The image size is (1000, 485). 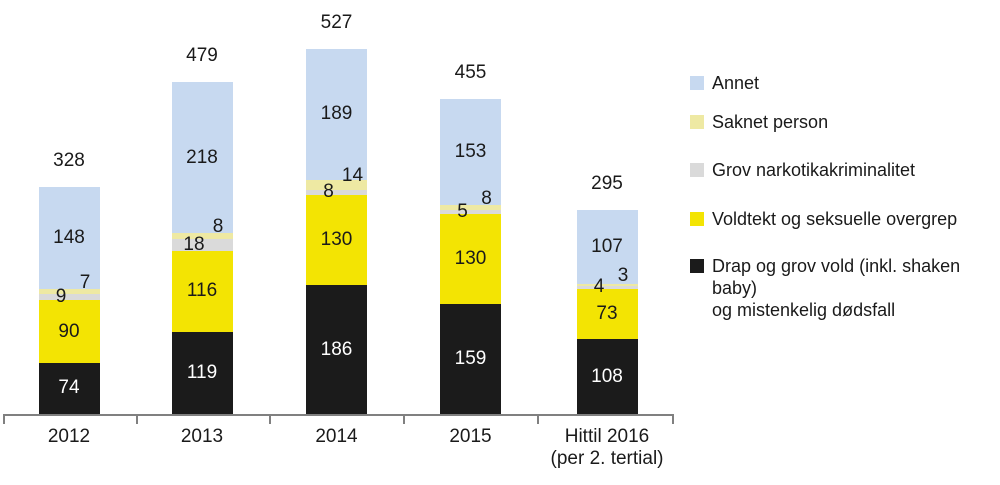 What do you see at coordinates (85, 282) in the screenshot?
I see `segment-value-label: 7` at bounding box center [85, 282].